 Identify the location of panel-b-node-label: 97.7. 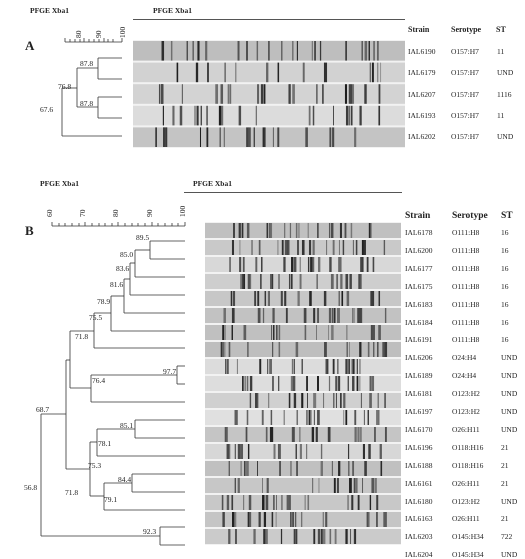
(169, 371).